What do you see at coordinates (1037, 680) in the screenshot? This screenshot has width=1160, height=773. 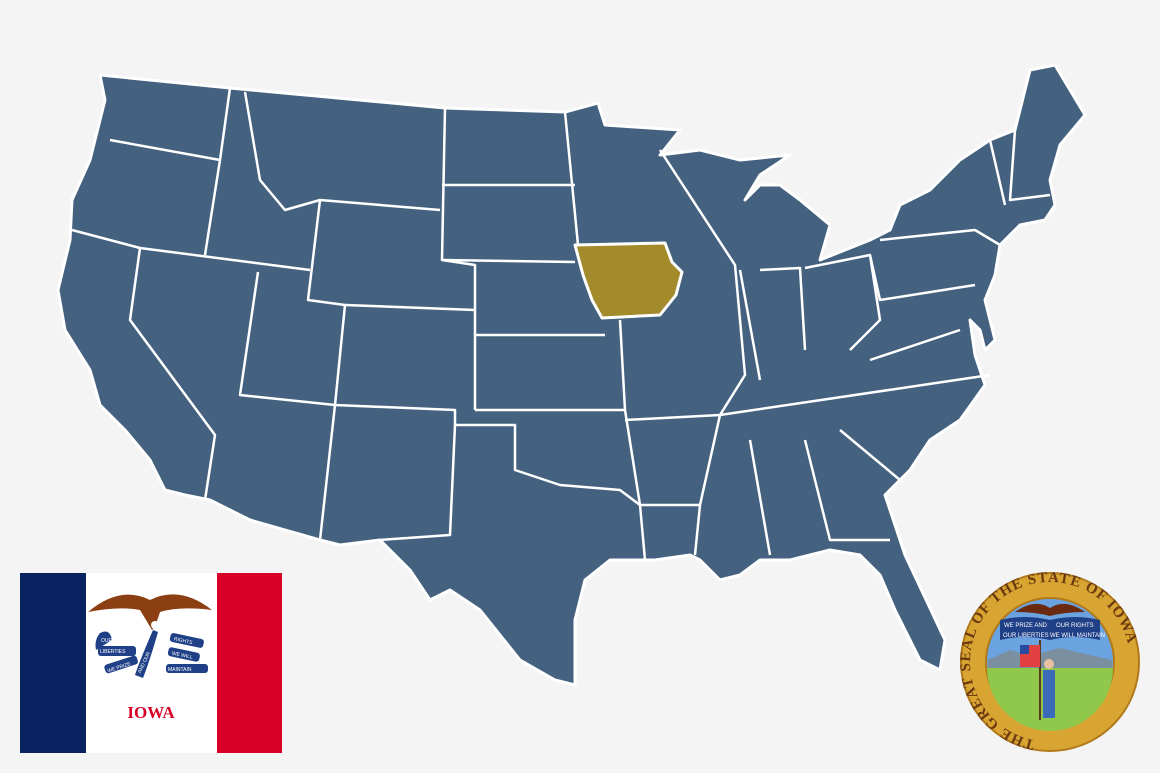 I see `soldier-with-flag-icon` at bounding box center [1037, 680].